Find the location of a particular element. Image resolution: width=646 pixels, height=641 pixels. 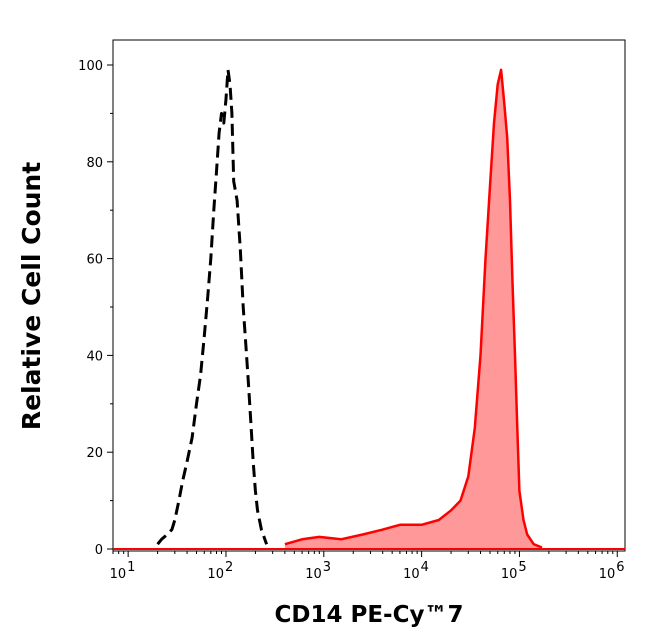

x-tick-label: 10 1 is located at coordinates (123, 571).